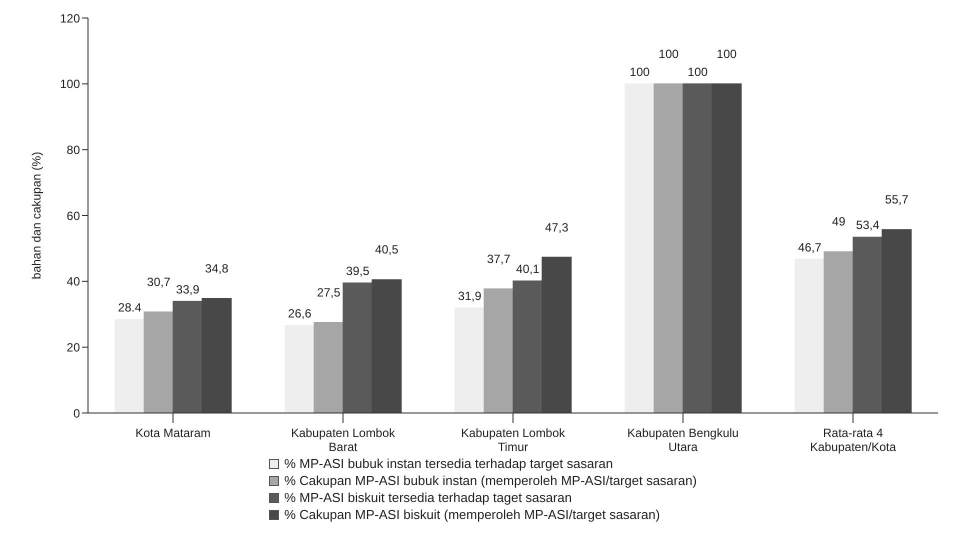 The width and height of the screenshot is (978, 535). Describe the element at coordinates (73, 215) in the screenshot. I see `y-tick-label: 60` at that location.